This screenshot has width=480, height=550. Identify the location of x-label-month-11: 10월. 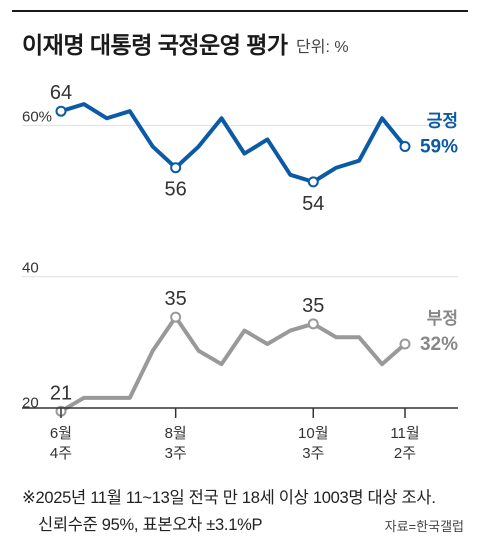
(313, 433).